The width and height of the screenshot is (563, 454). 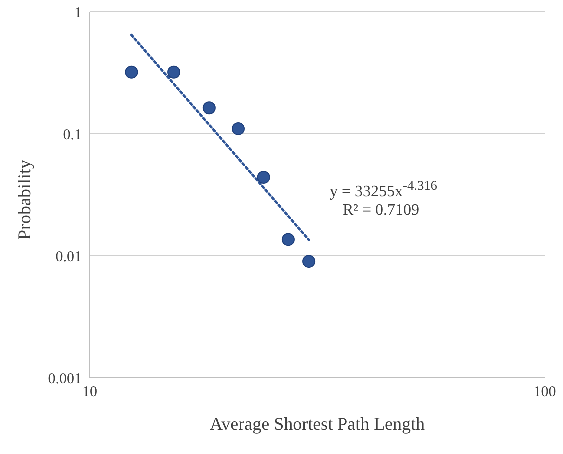 I want to click on y-axis-title: Probability, so click(x=24, y=200).